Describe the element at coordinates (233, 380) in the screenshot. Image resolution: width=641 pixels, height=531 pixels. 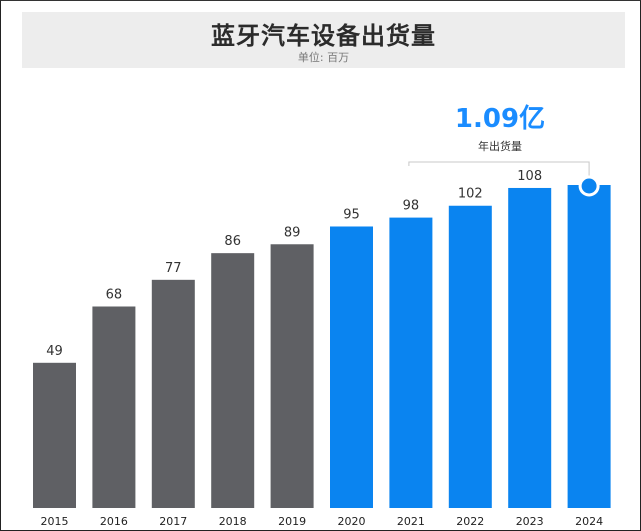
I see `bar-2018` at that location.